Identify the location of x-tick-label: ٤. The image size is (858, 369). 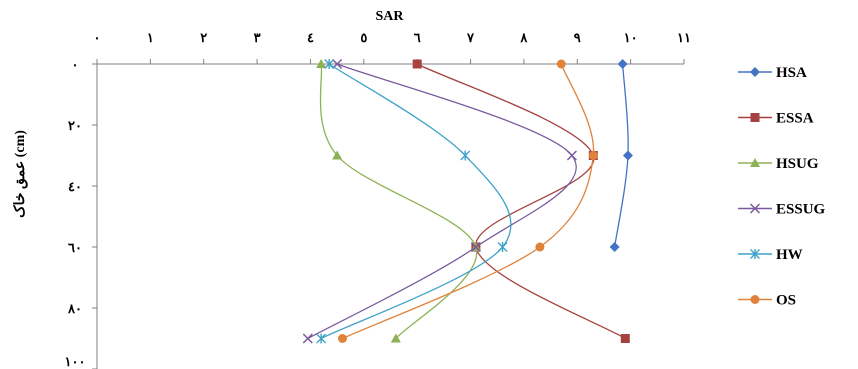
(310, 38).